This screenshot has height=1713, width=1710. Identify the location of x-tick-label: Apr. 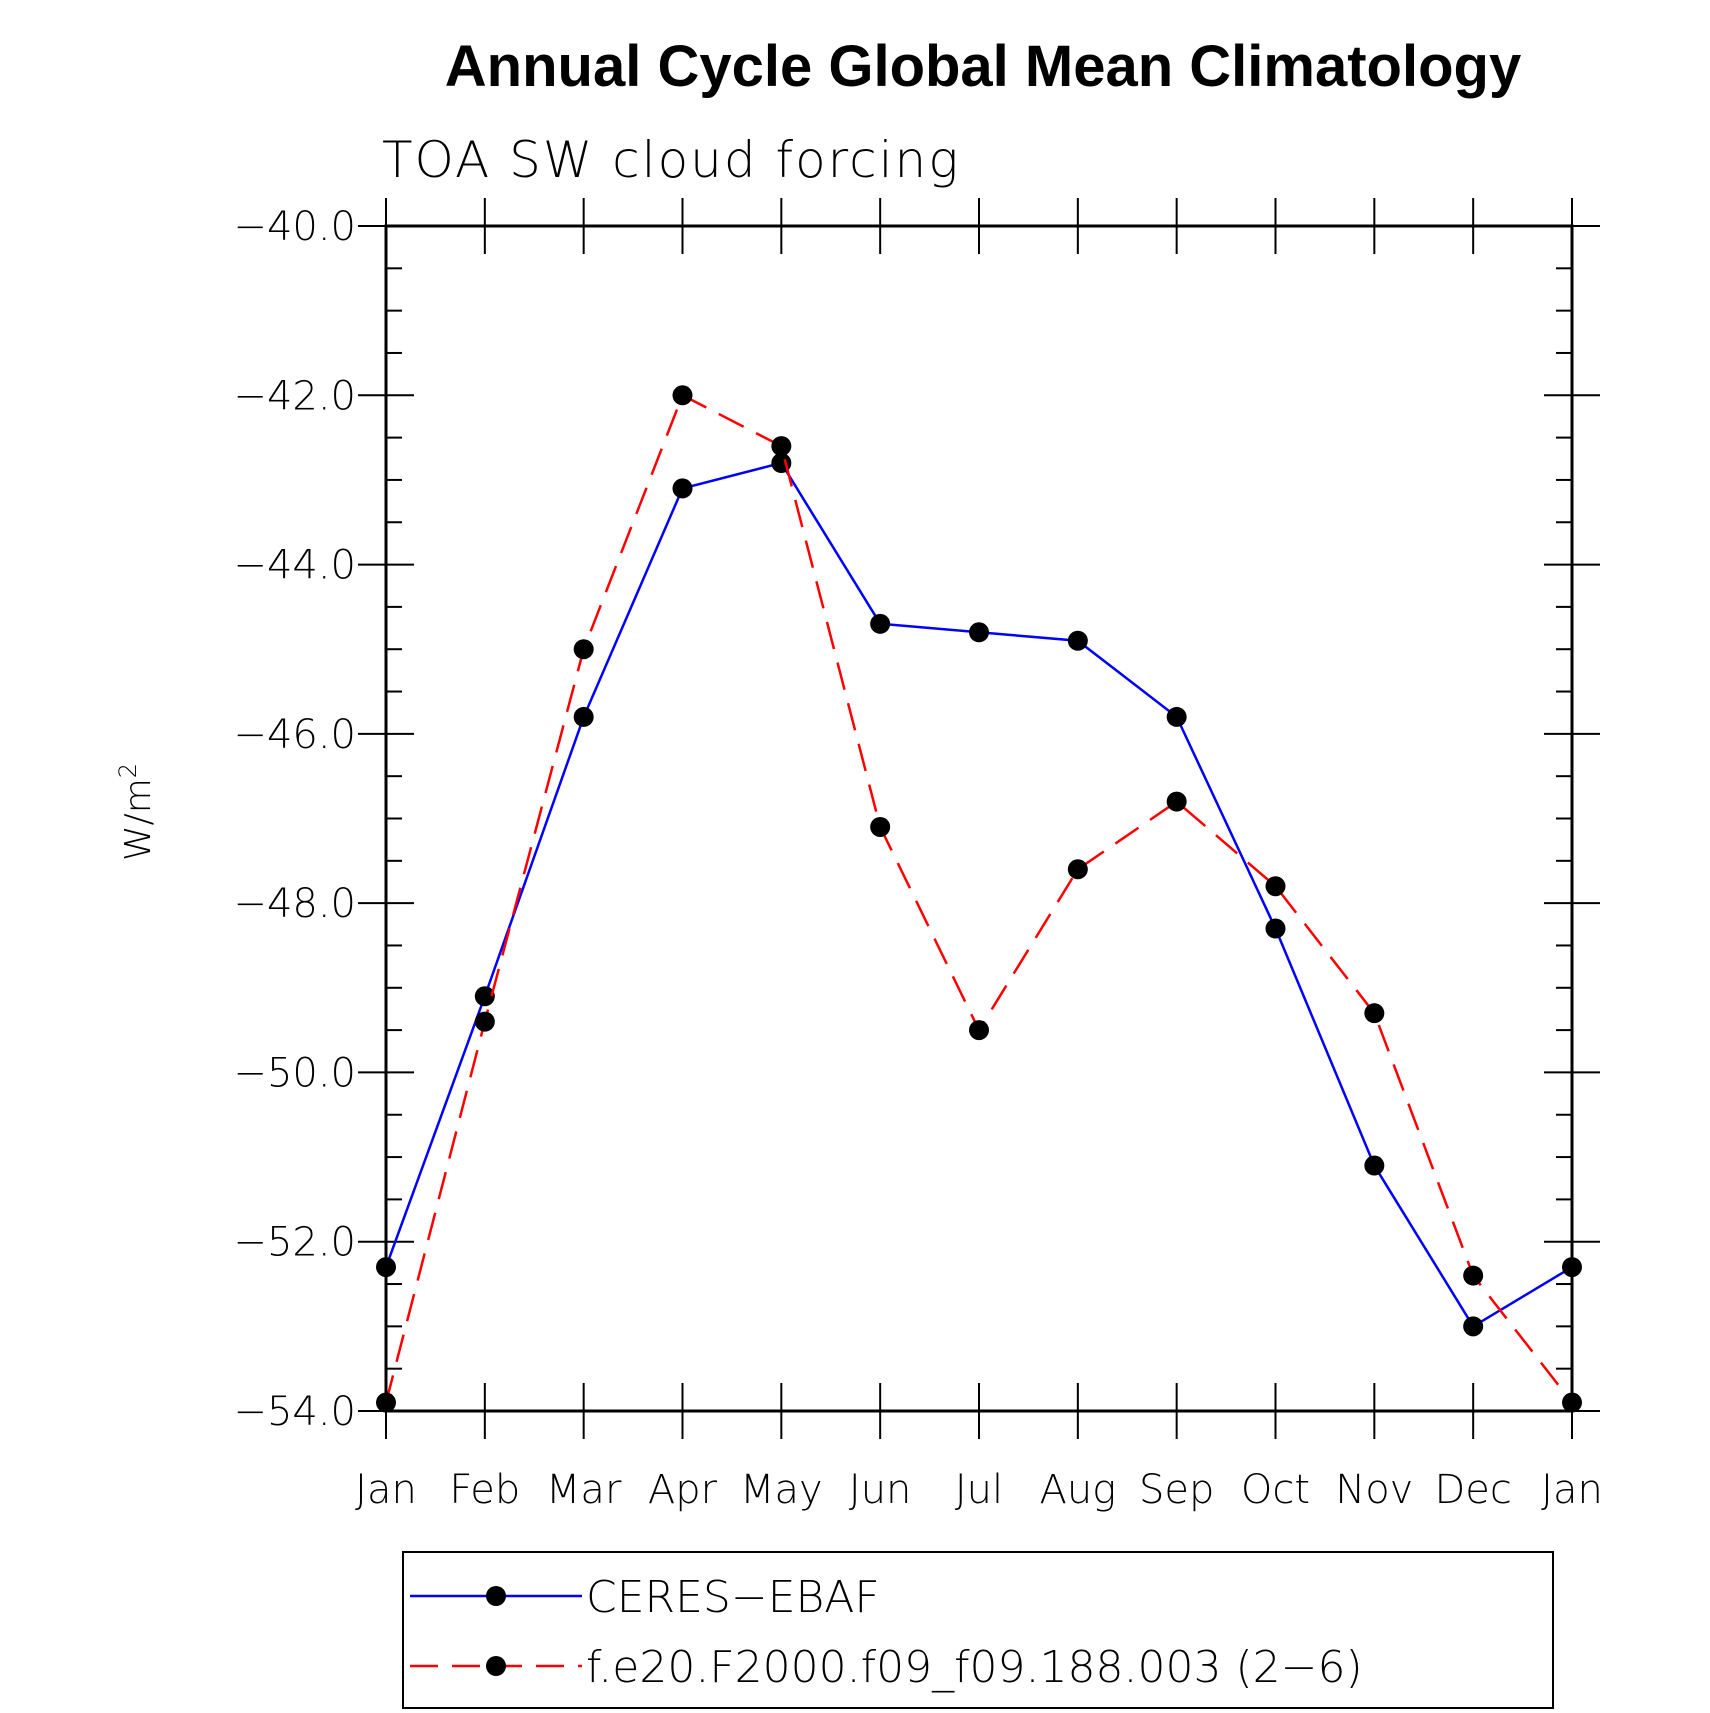
(683, 1490).